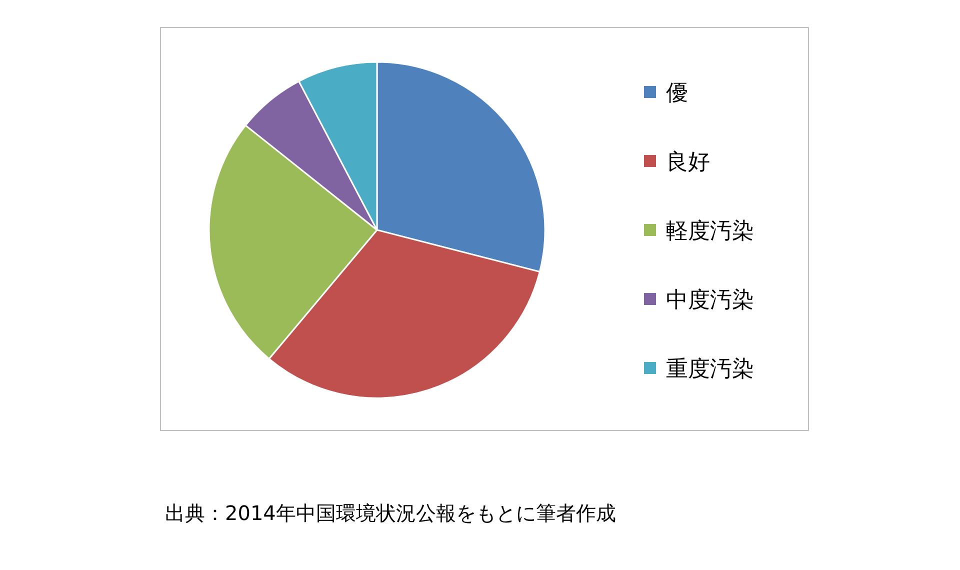  What do you see at coordinates (710, 300) in the screenshot?
I see `legend-label: 中度汚染` at bounding box center [710, 300].